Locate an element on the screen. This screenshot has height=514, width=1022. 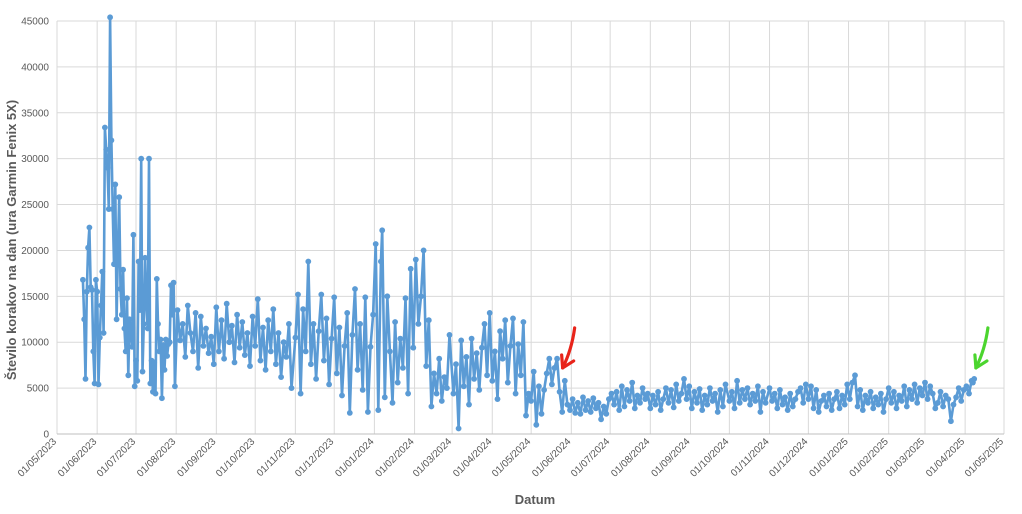
x-tick-label: 01/10/2024 is located at coordinates (709, 457).